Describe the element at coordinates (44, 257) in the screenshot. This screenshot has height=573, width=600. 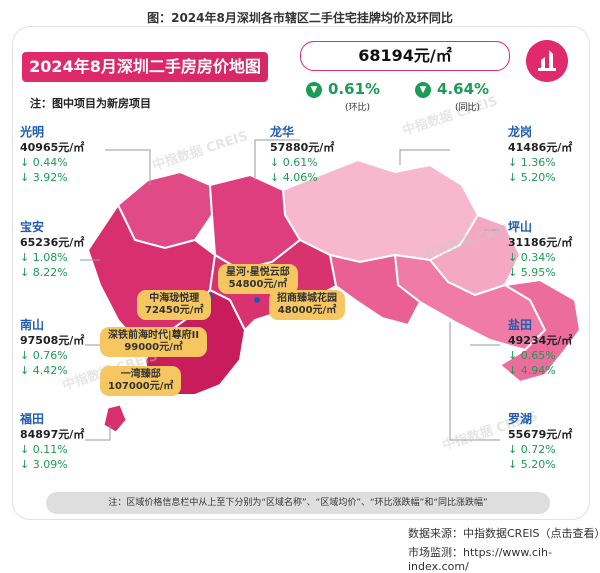
I see `district-mom: ↓ 1.08%` at that location.